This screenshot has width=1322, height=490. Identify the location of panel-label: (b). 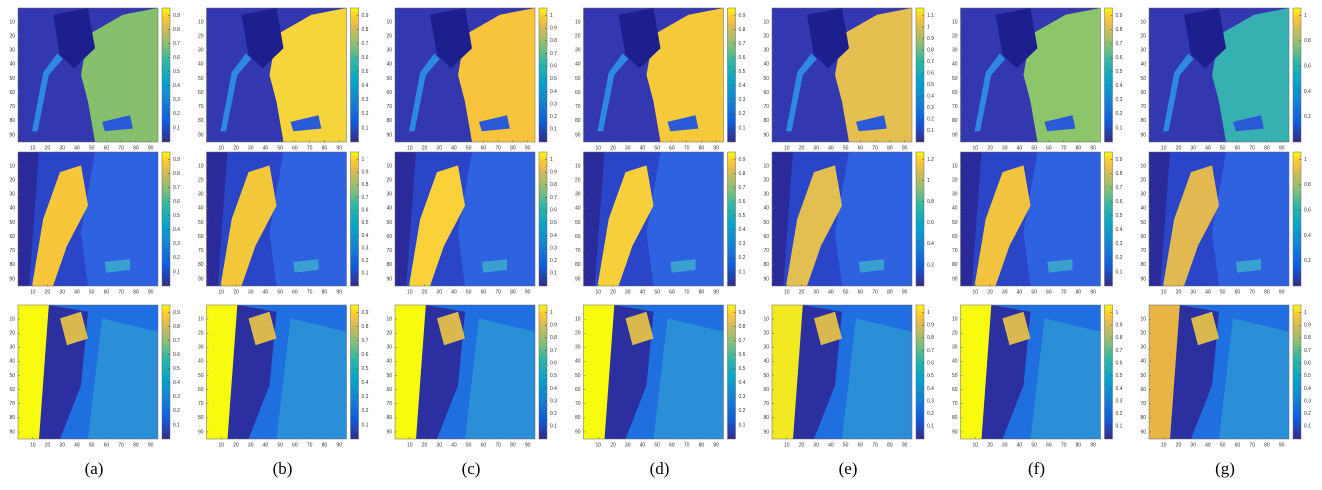
(283, 468).